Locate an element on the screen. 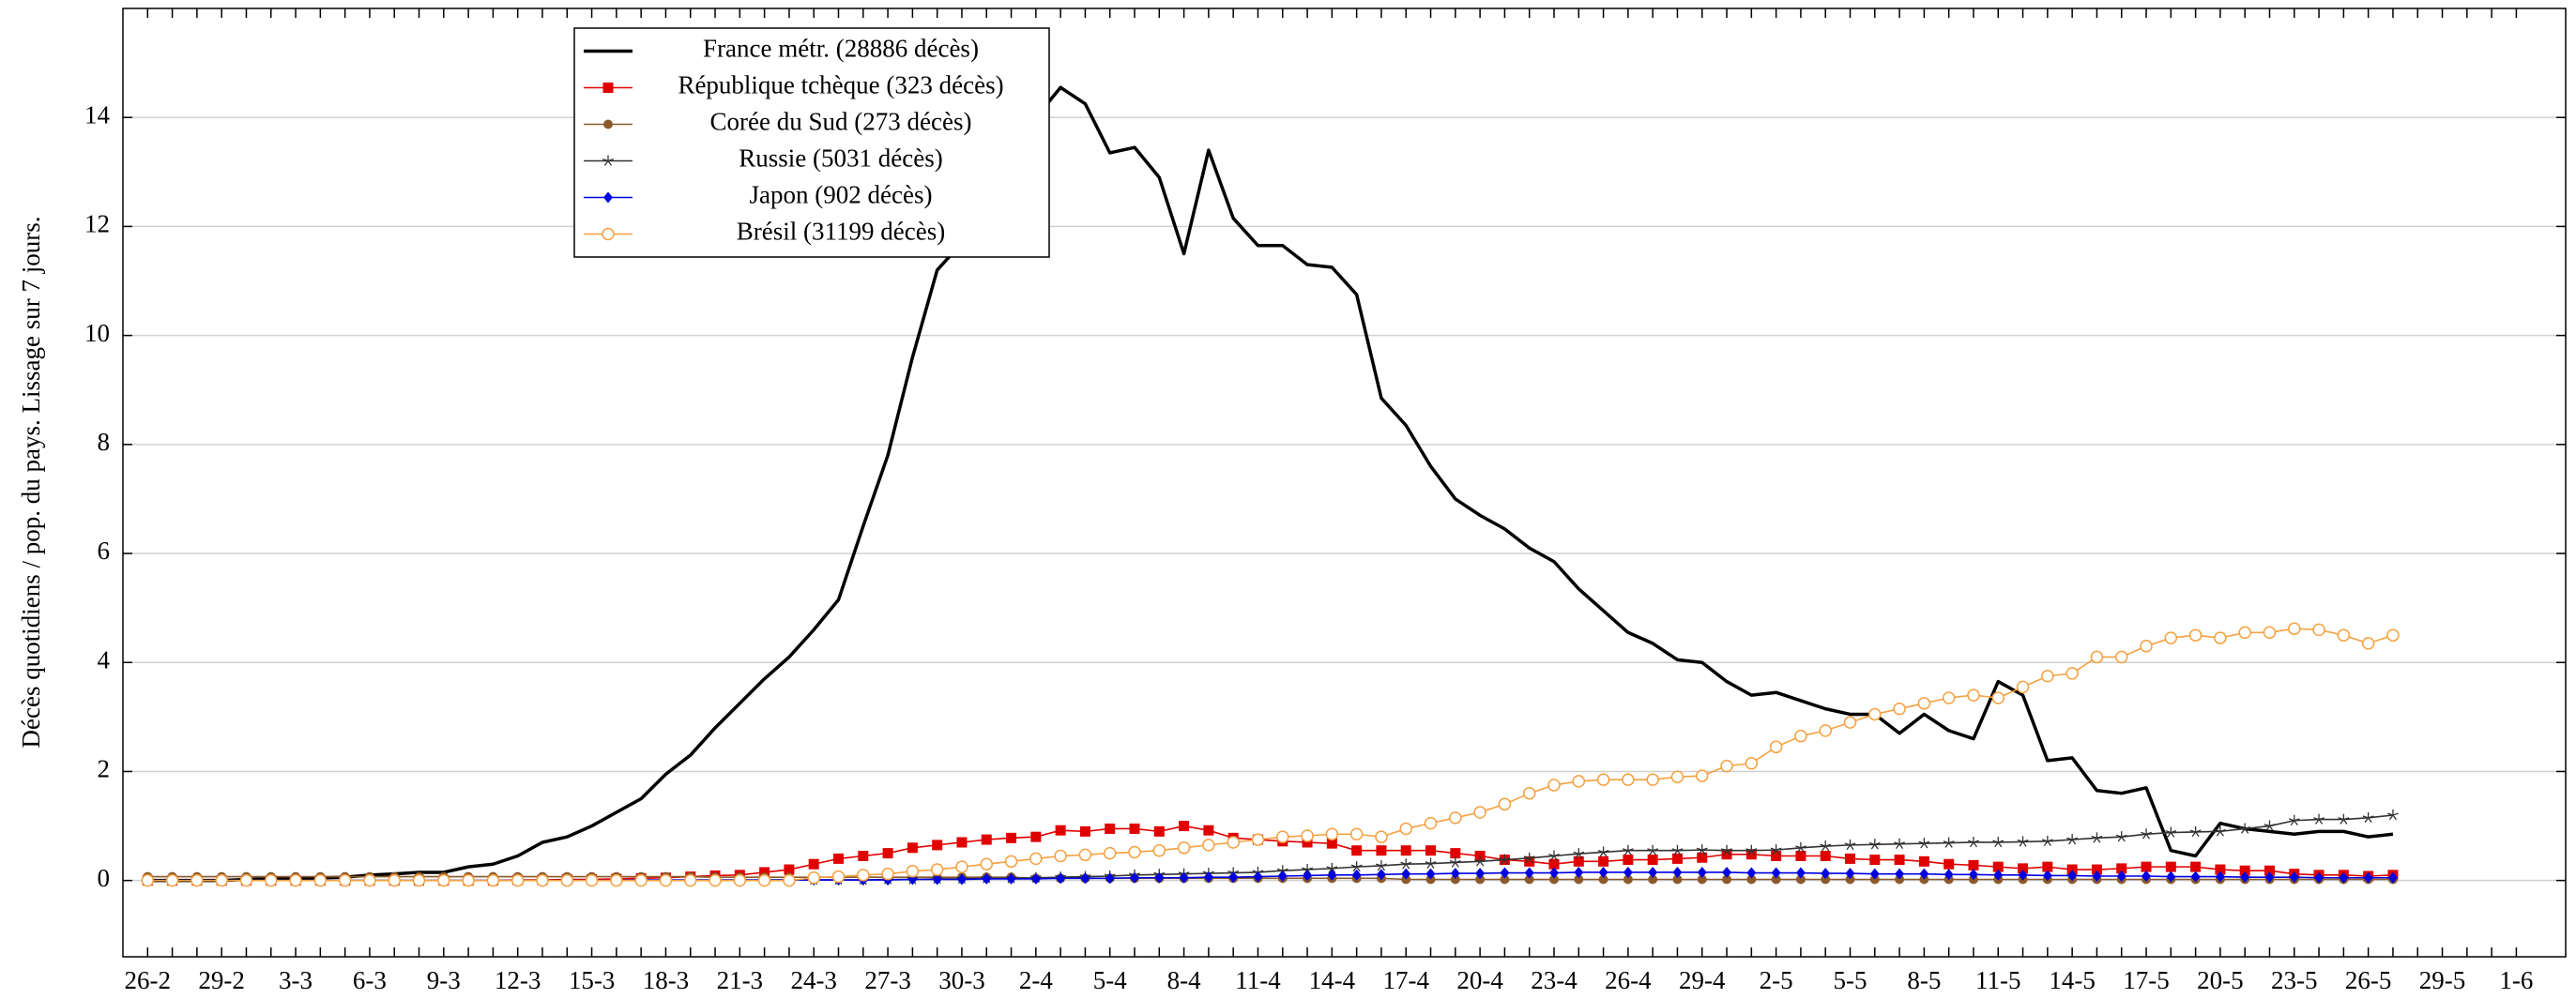 Image resolution: width=2576 pixels, height=999 pixels. x-tick-label: 6-3 is located at coordinates (370, 980).